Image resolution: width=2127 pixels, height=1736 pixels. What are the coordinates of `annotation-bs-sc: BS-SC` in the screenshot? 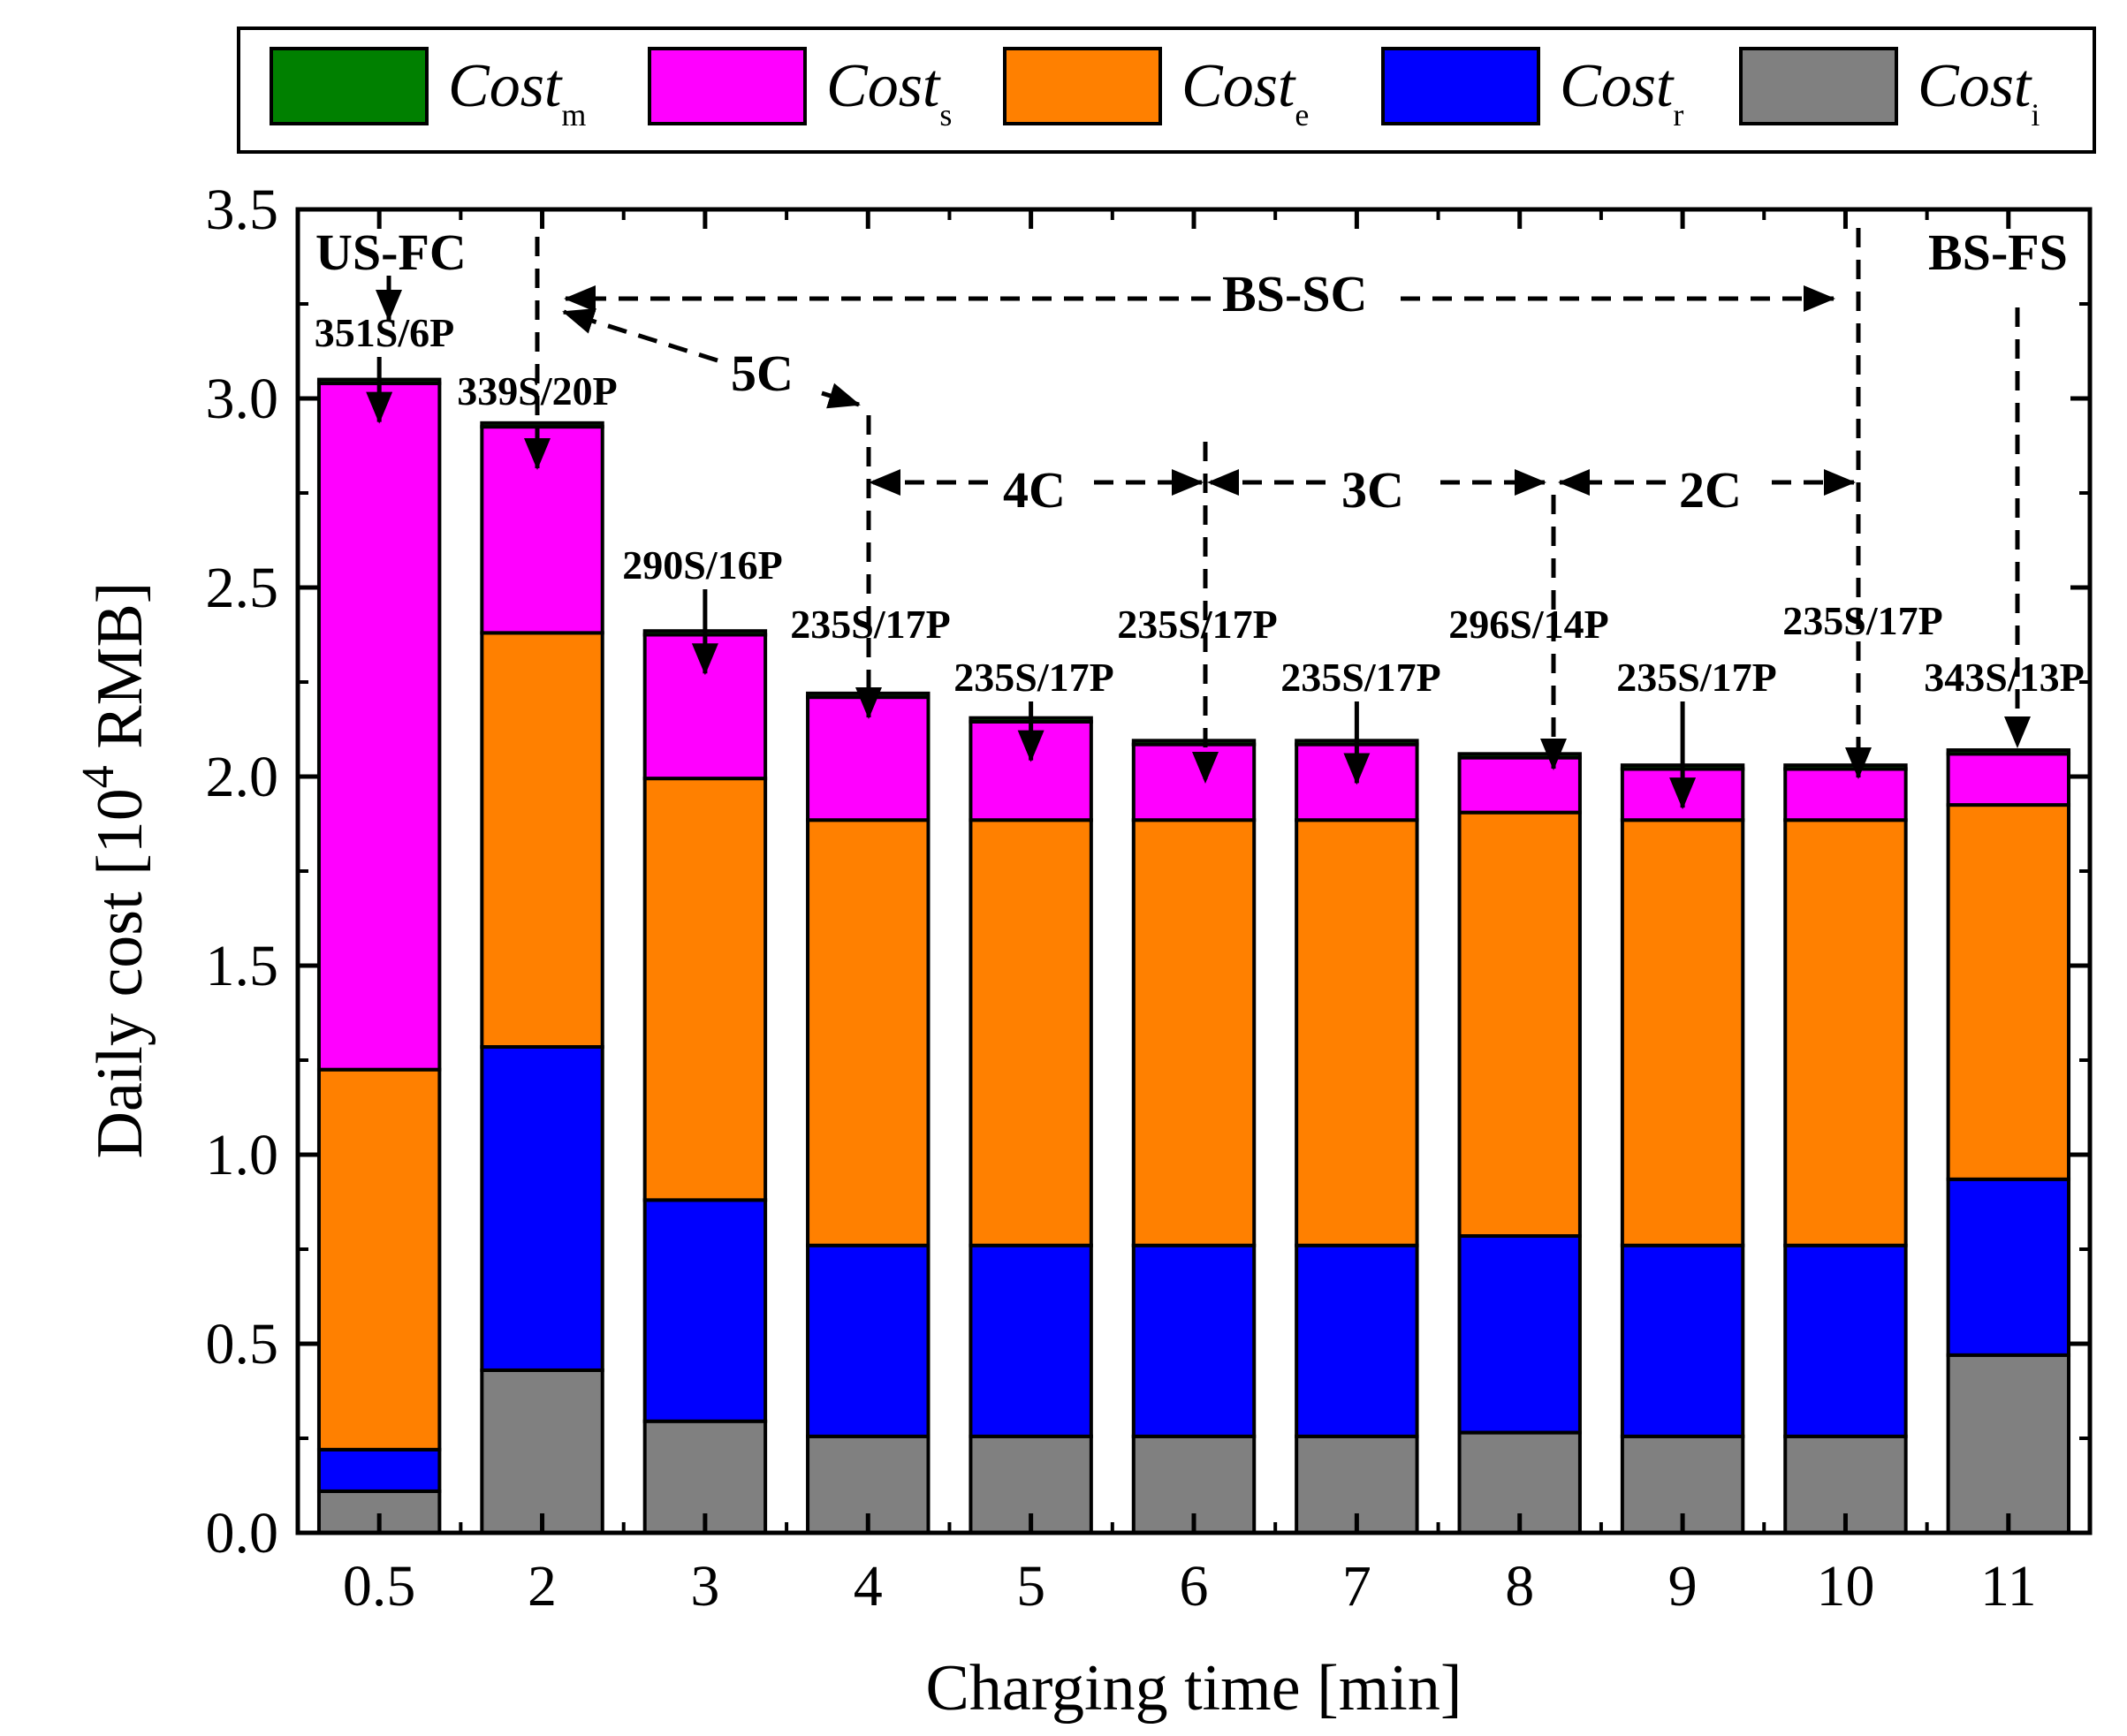 It's located at (1294, 293).